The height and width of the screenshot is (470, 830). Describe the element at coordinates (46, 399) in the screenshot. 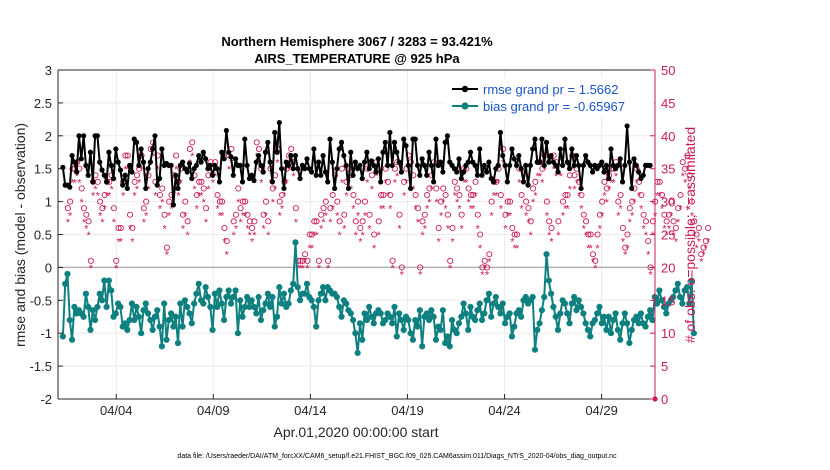

I see `y-tick-label: -2` at that location.